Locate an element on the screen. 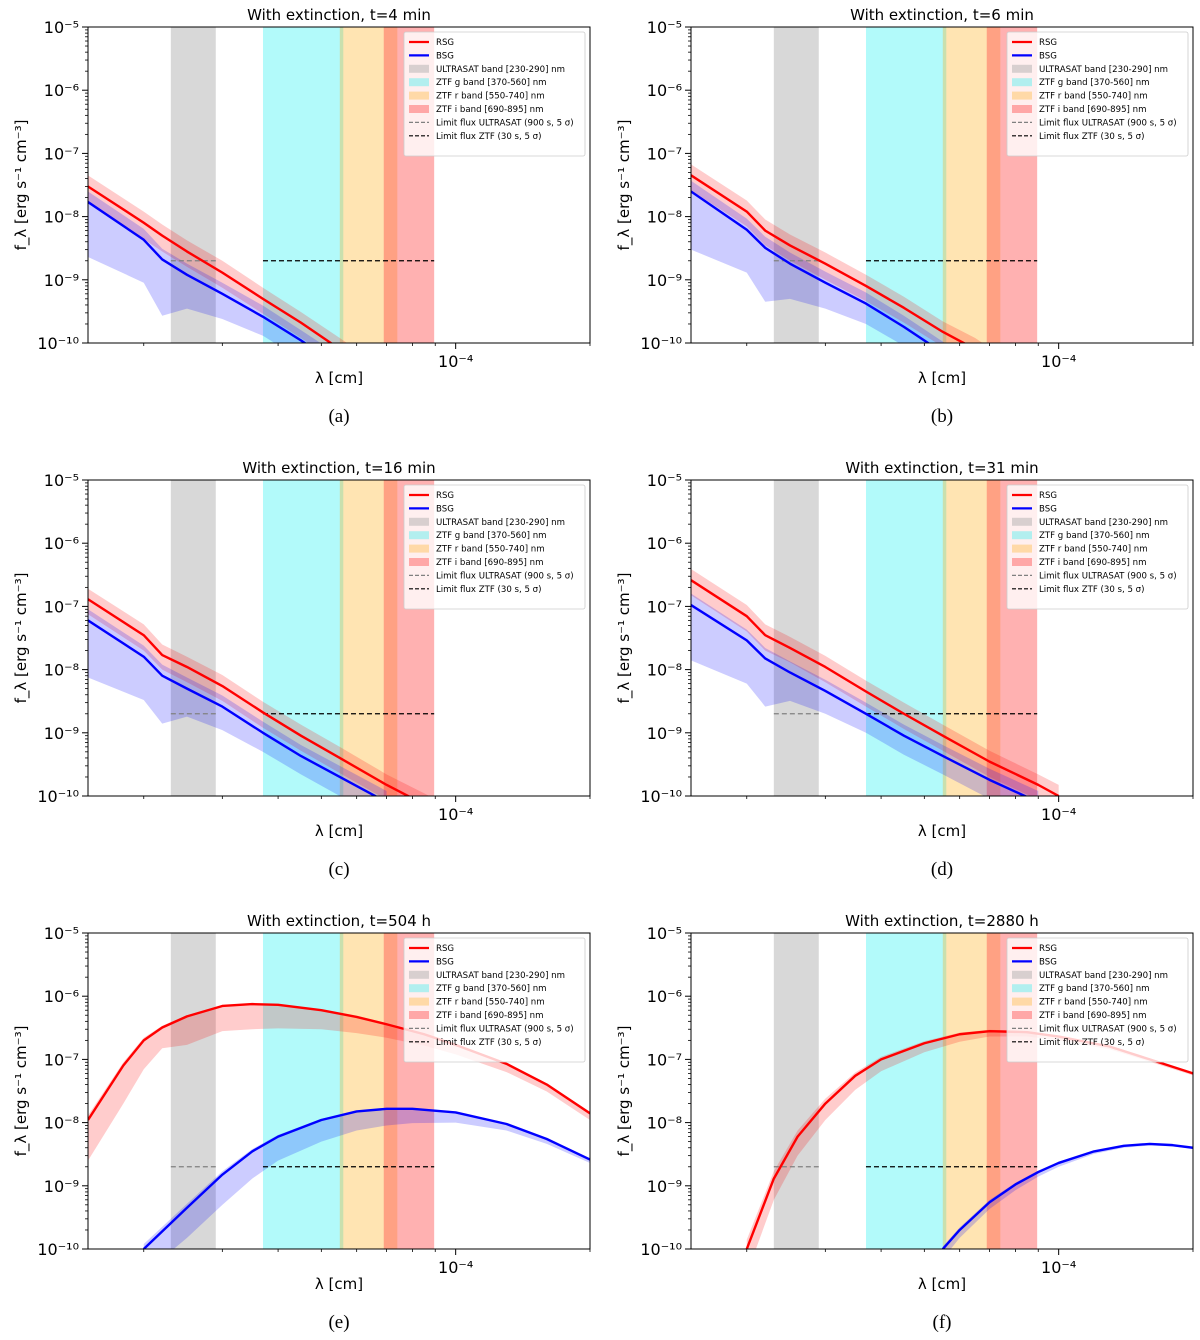  y-tick-label: 10⁻⁹ is located at coordinates (664, 280).